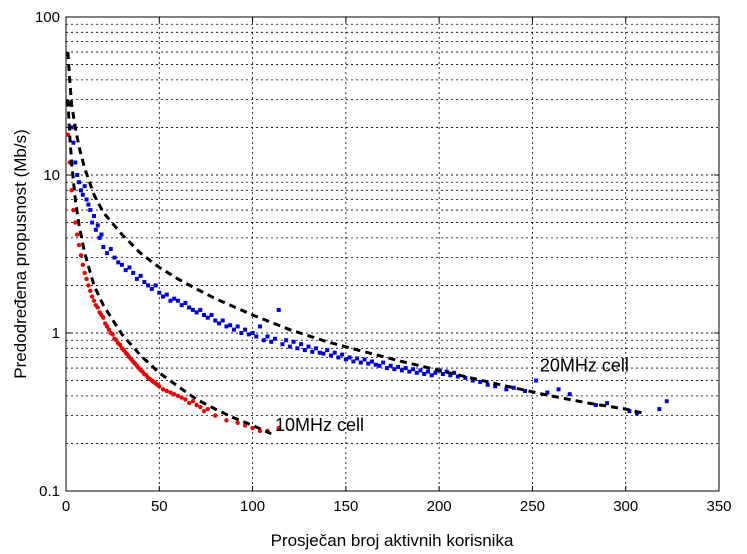 Image resolution: width=747 pixels, height=554 pixels. I want to click on y-tick-label: 1, so click(56, 333).